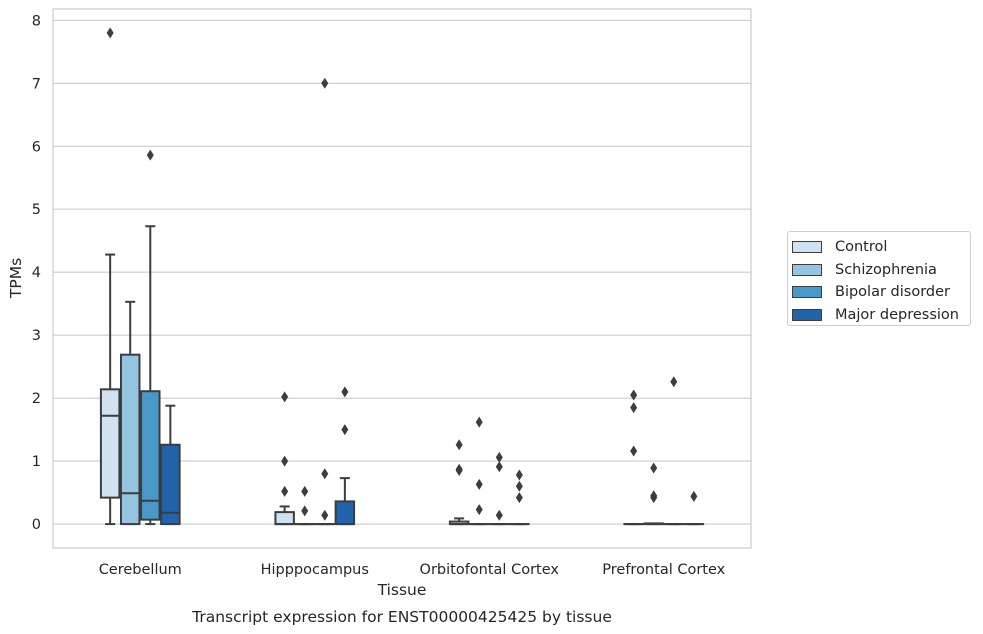 This screenshot has width=983, height=634. I want to click on legend-item: Major depression, so click(881, 315).